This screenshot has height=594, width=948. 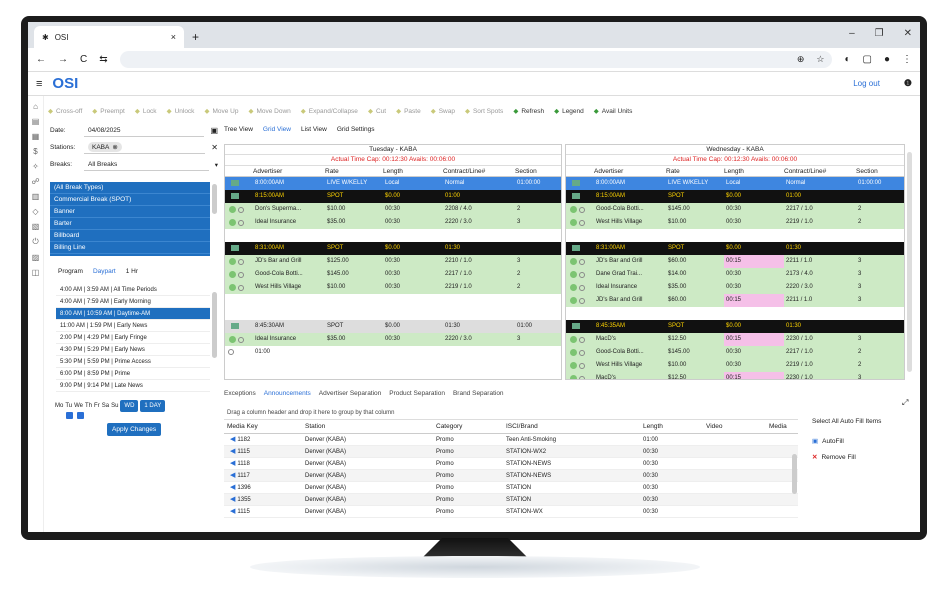 I want to click on column-header: Advertiser, so click(x=609, y=171).